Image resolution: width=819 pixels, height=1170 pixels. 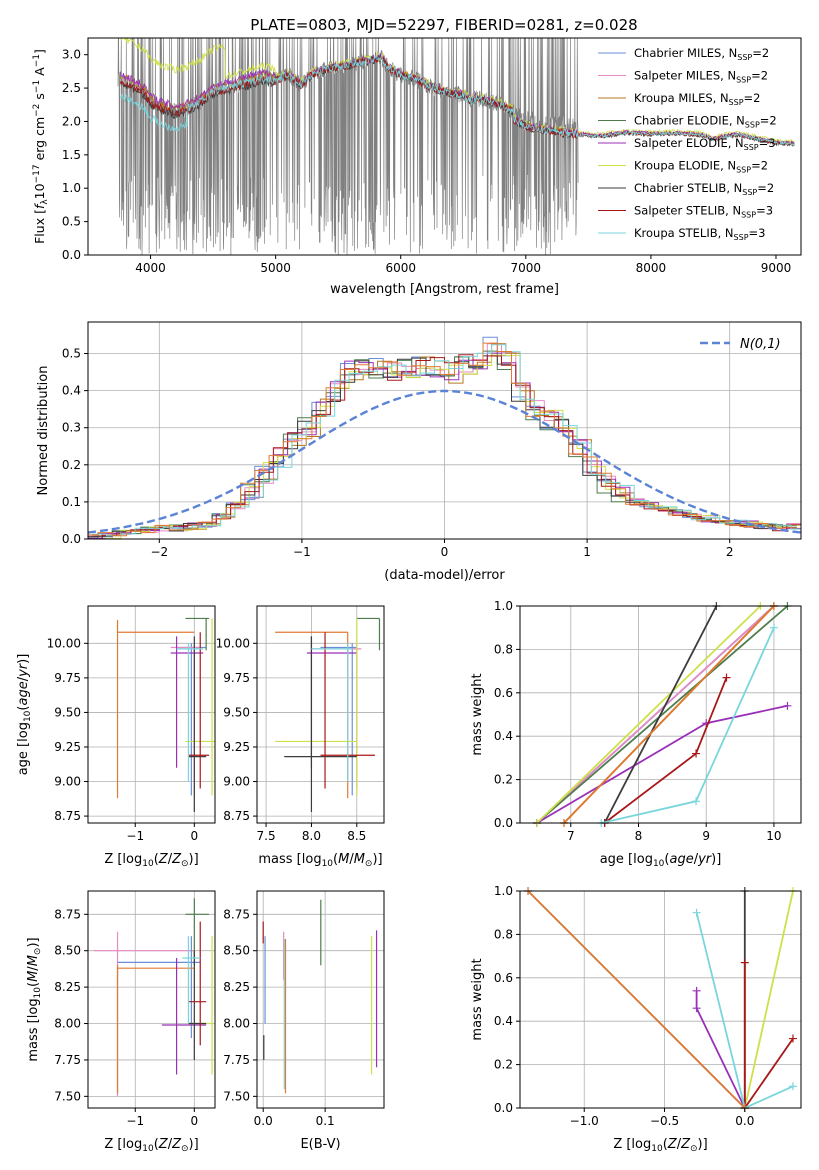 What do you see at coordinates (697, 99) in the screenshot?
I see `legend-entry: Kroupa MILES, NSSP=2` at bounding box center [697, 99].